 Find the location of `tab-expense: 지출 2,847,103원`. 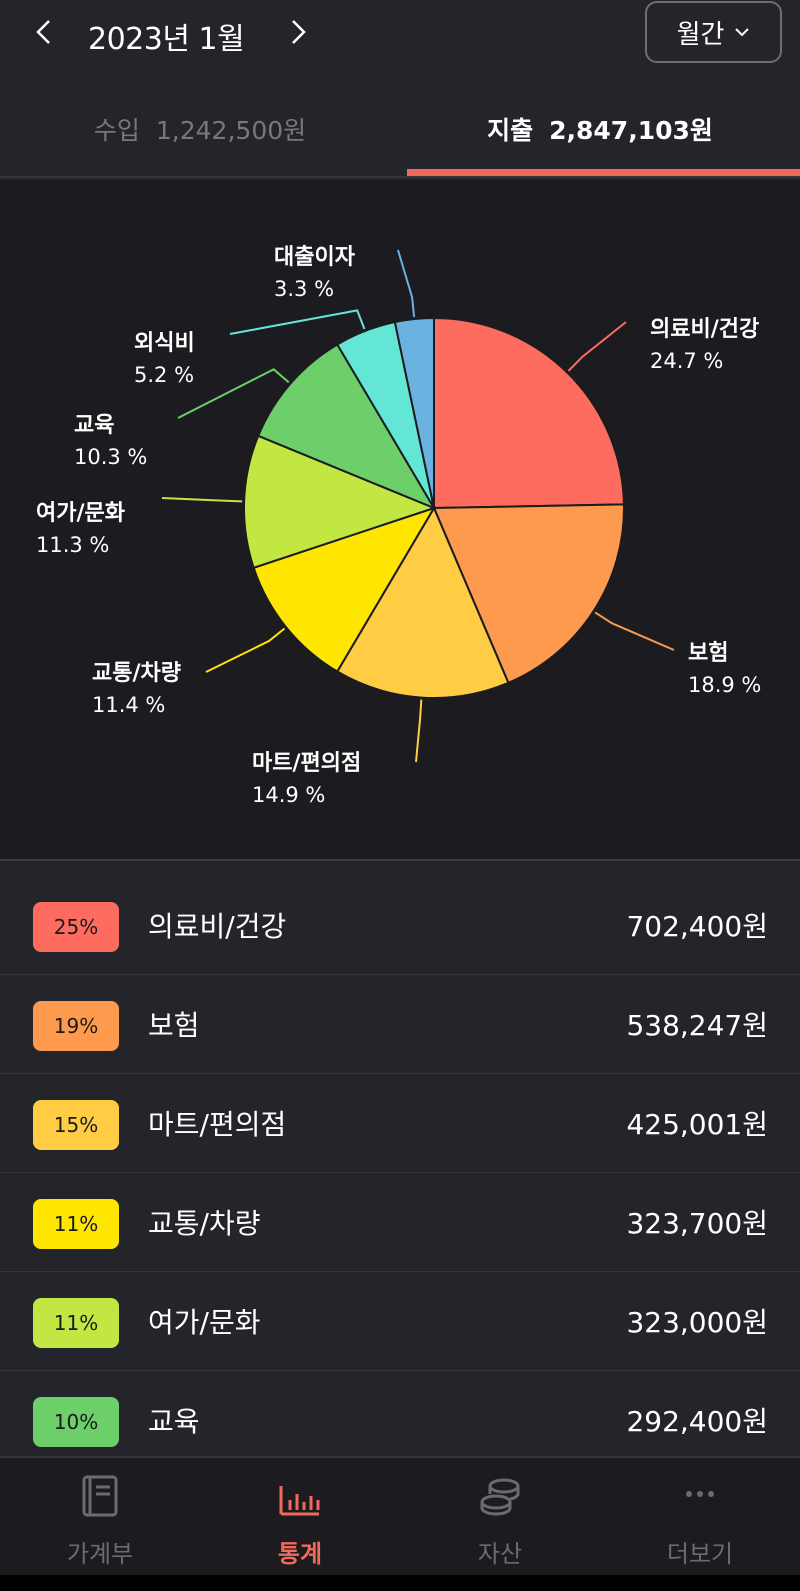

tab-expense: 지출 2,847,103원 is located at coordinates (600, 129).